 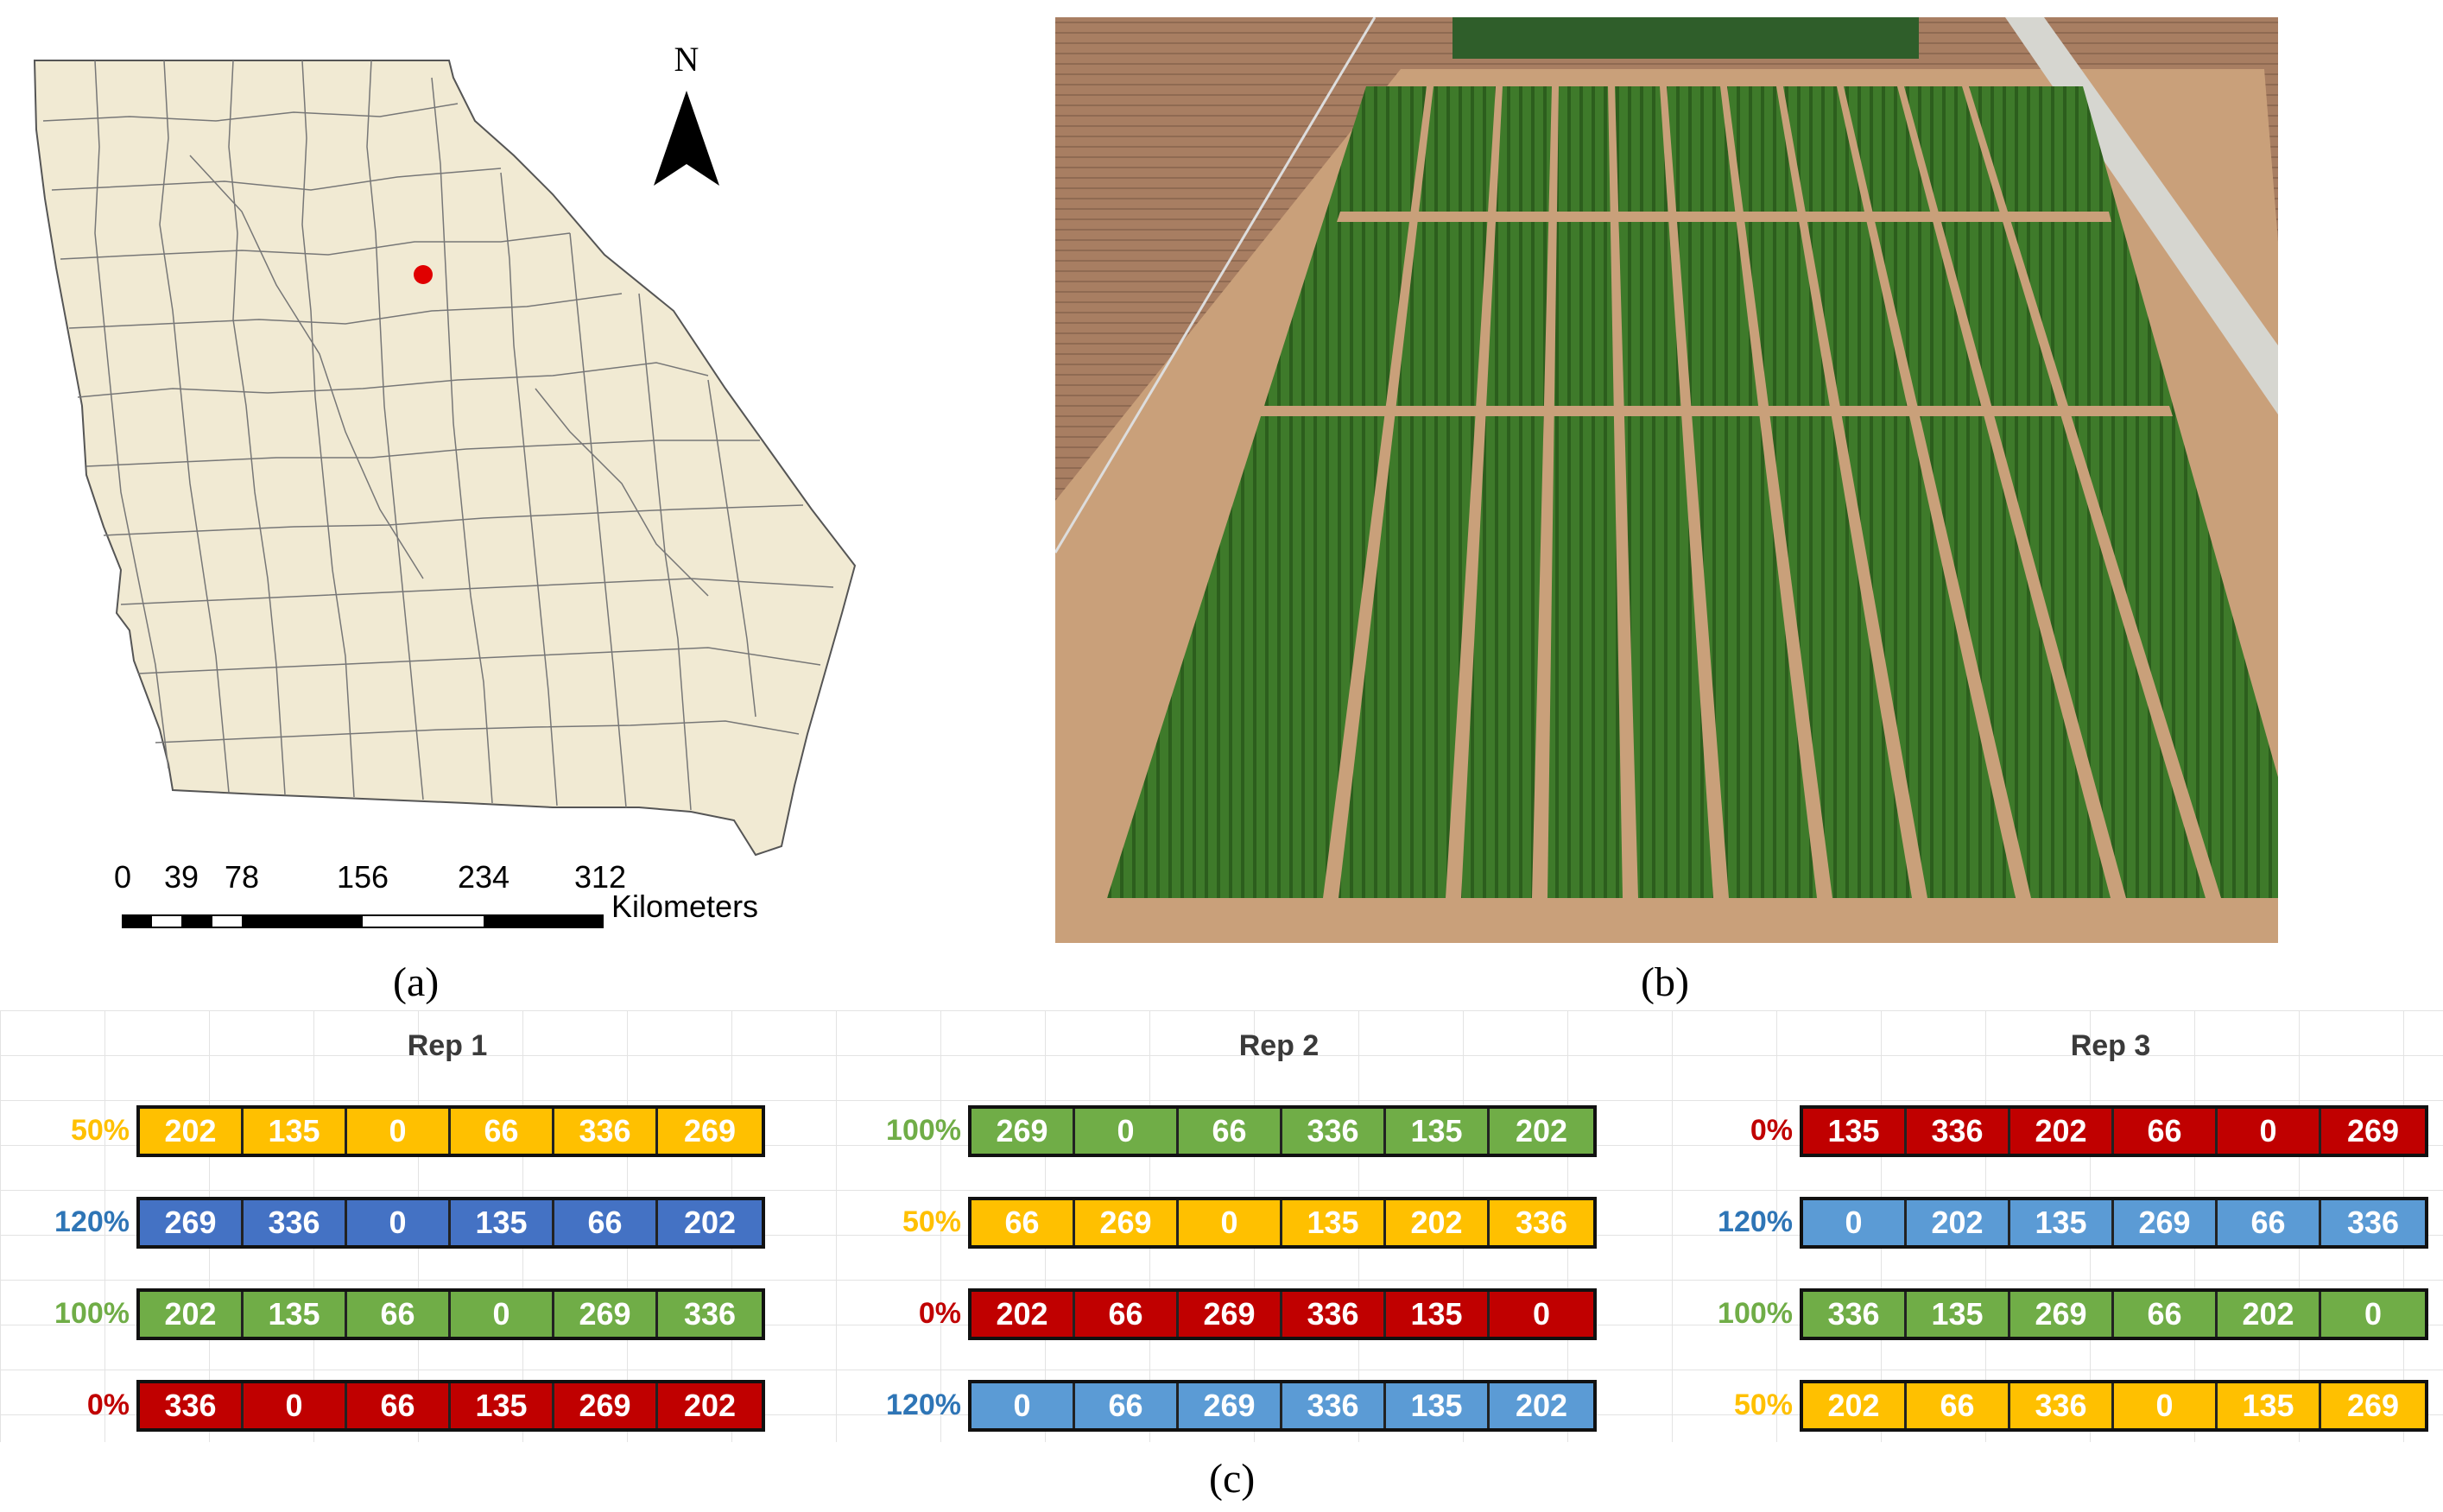 I want to click on site-marker, so click(x=423, y=274).